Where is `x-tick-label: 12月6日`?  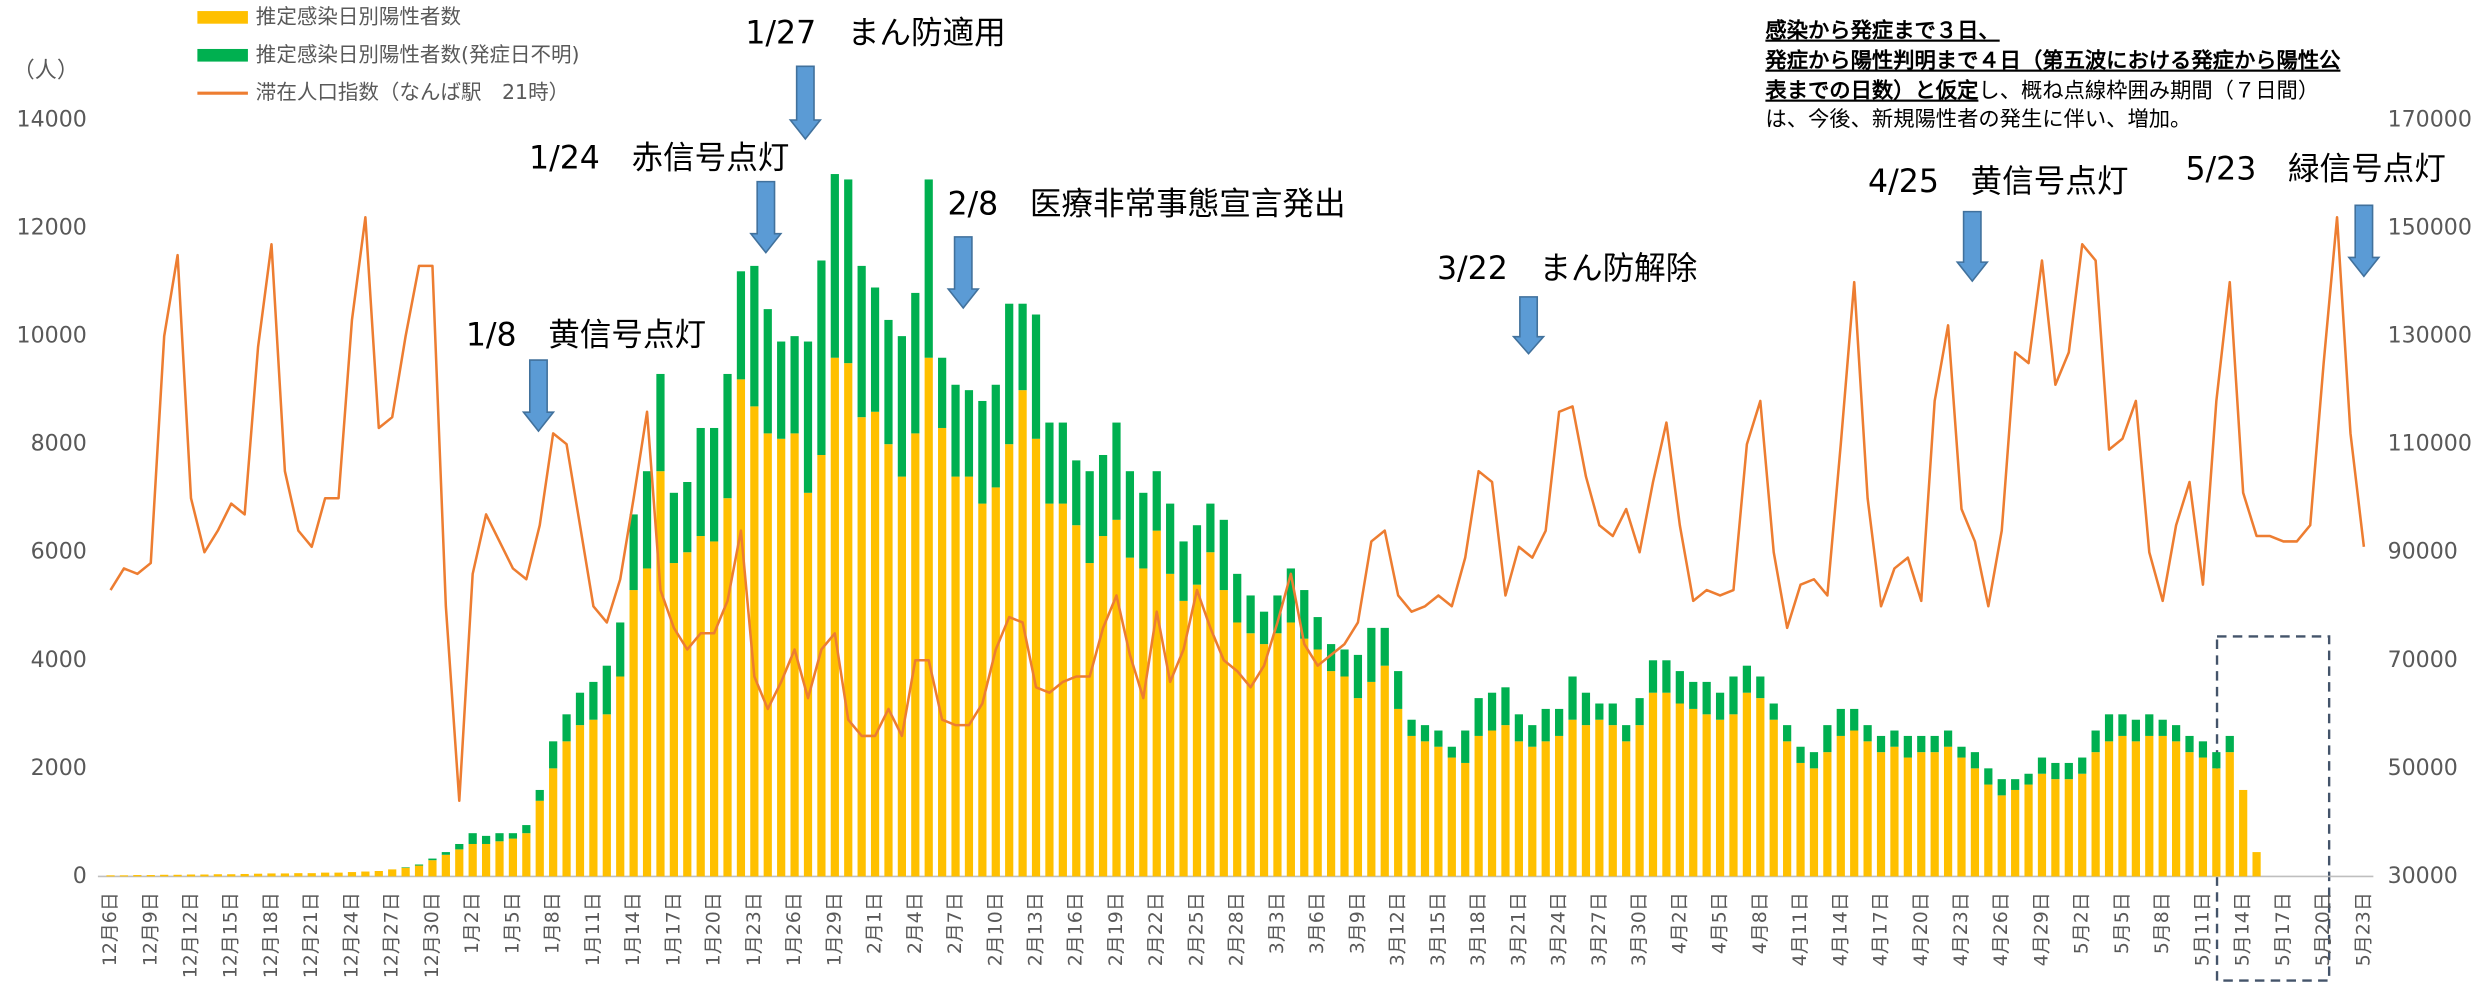
x-tick-label: 12月6日 is located at coordinates (110, 929).